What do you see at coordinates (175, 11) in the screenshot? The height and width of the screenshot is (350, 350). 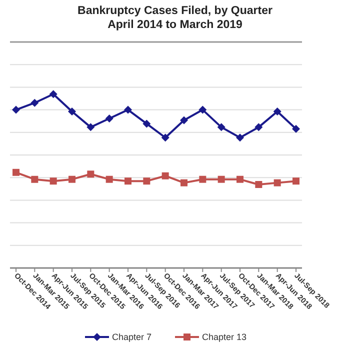 I see `chart-title: Bankruptcy Cases Filed, by Quarter` at bounding box center [175, 11].